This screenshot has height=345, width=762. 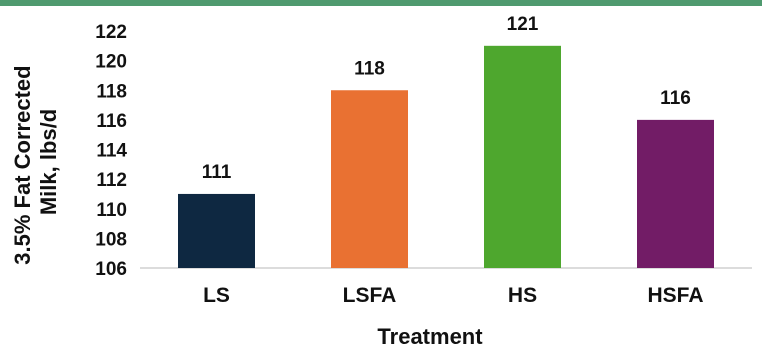 I want to click on data-label-hs: 121, so click(x=523, y=24).